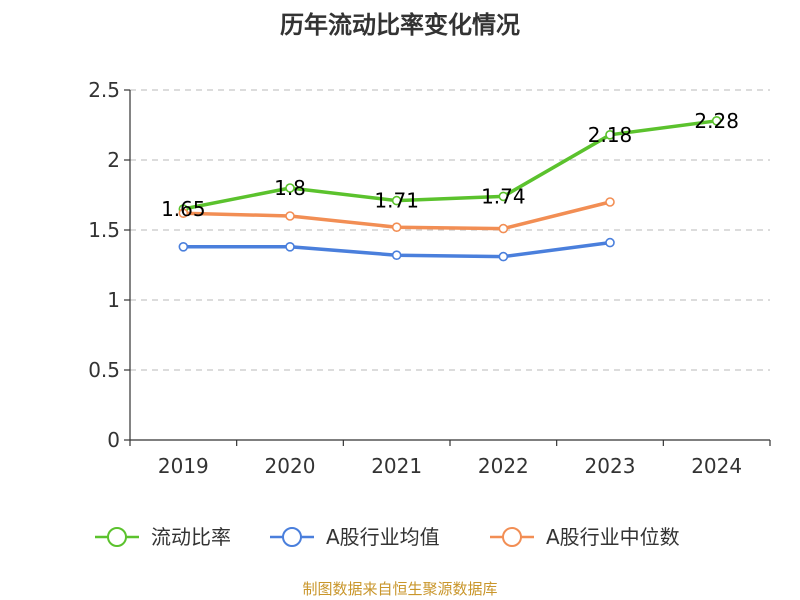  I want to click on data-label: 1.8, so click(290, 188).